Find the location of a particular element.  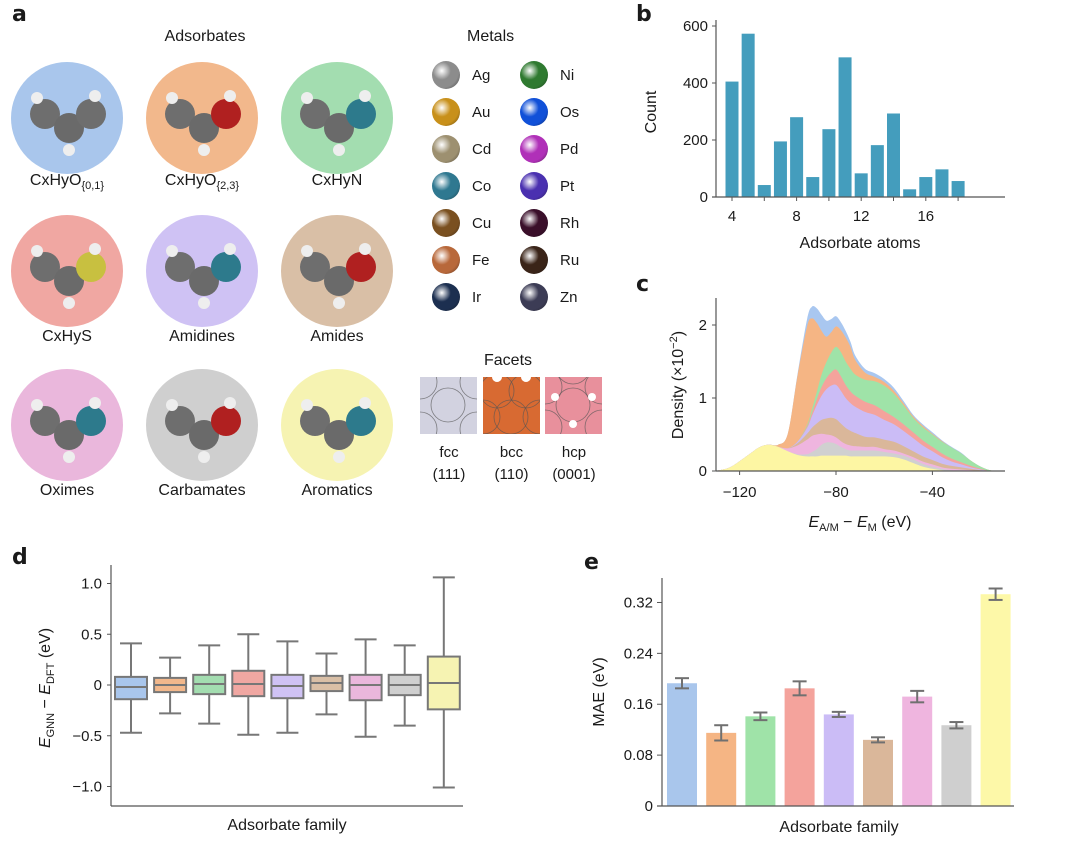

y-tick-label: 200 is located at coordinates (695, 140).